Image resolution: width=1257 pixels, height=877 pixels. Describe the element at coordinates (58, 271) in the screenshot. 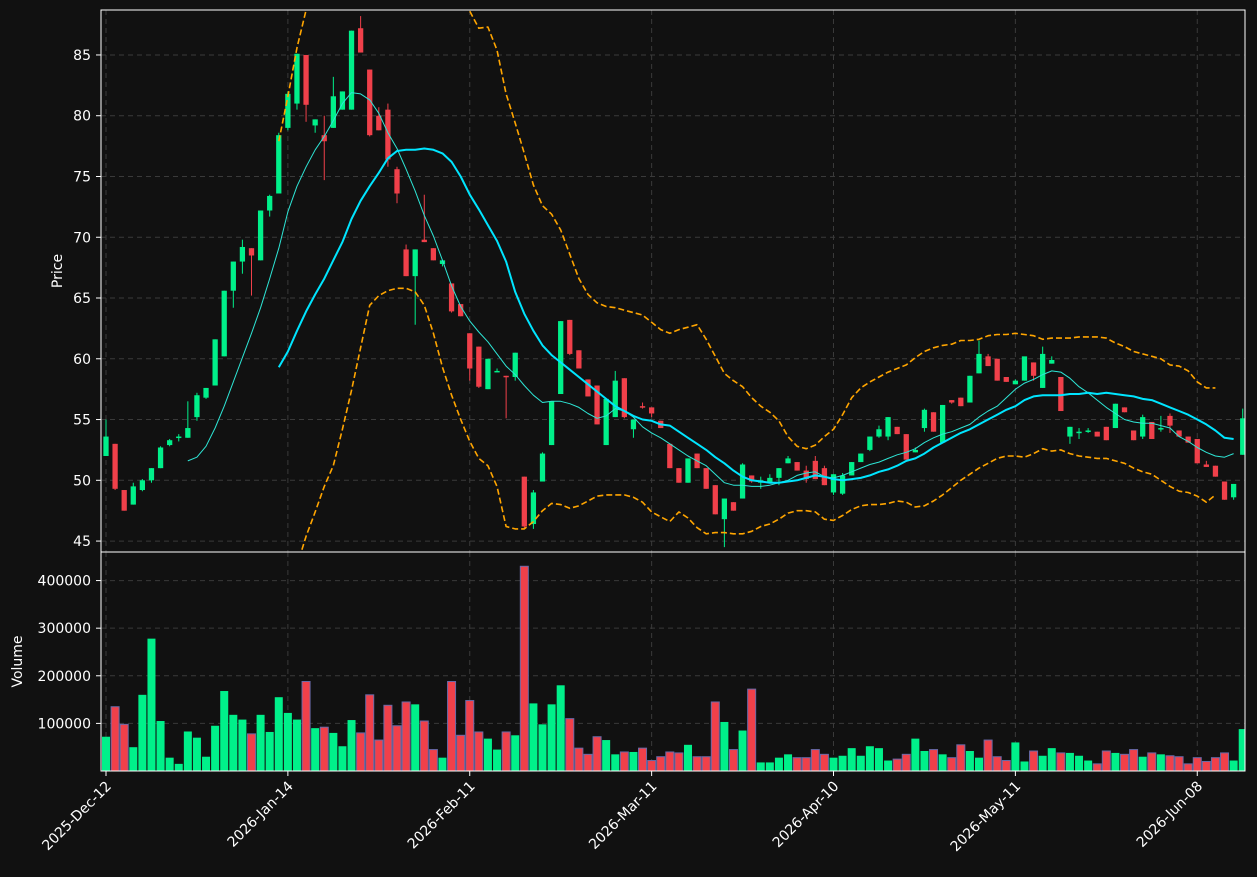

I see `price-axis-label: Price` at that location.